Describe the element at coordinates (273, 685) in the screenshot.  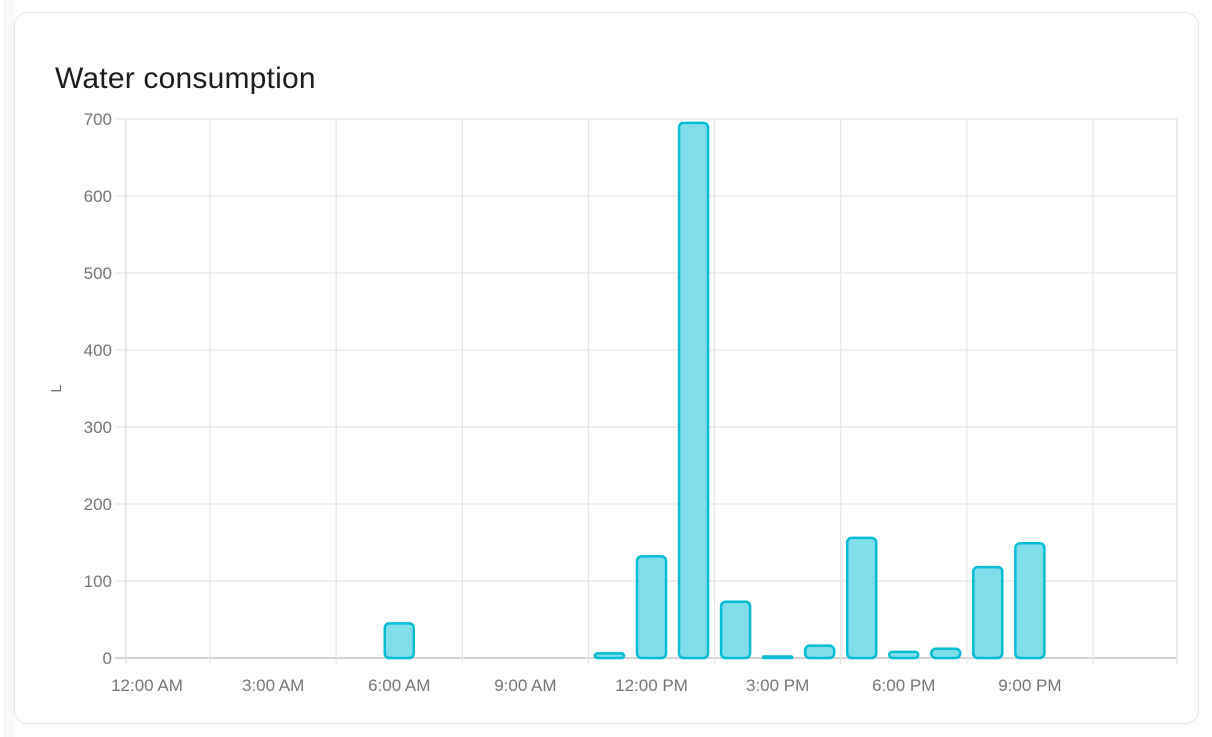
I see `x-tick-label: 3:00 AM` at that location.